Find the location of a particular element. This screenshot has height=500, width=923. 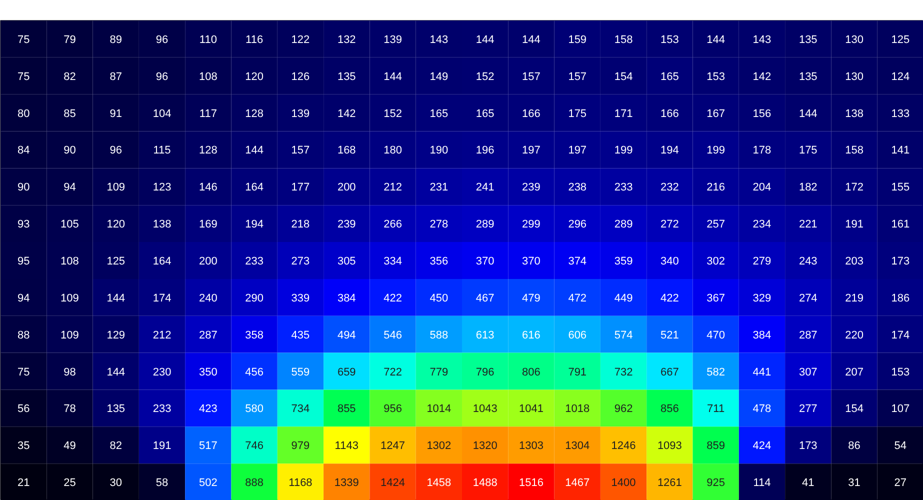

data-label: 667 is located at coordinates (669, 372).